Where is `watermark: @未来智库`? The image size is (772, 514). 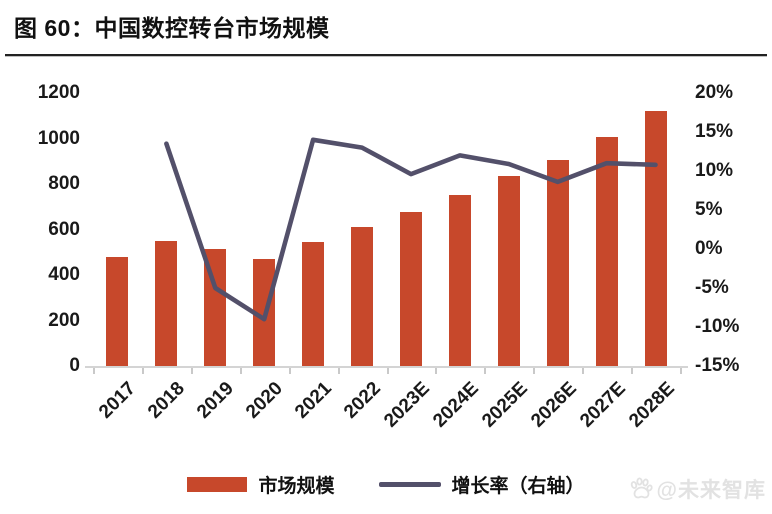 watermark: @未来智库 is located at coordinates (697, 489).